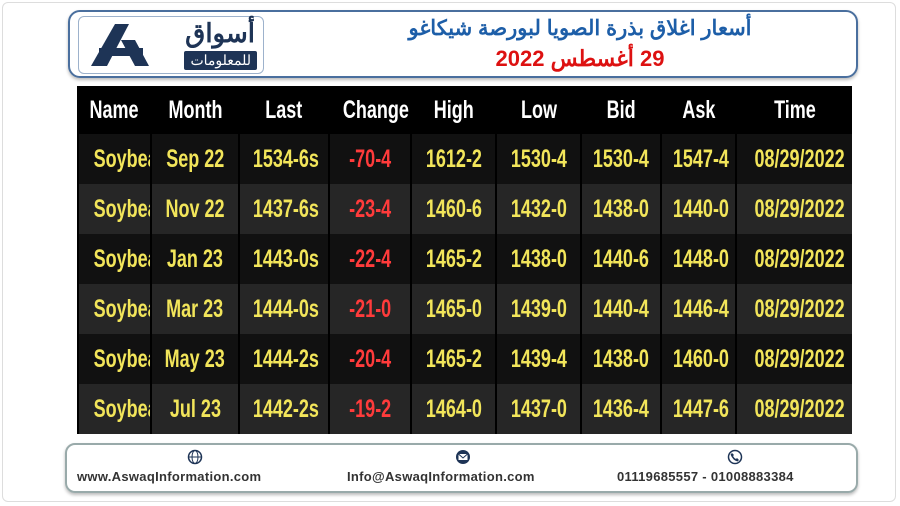  What do you see at coordinates (171, 45) in the screenshot?
I see `logo: أسواق للمعلومات` at bounding box center [171, 45].